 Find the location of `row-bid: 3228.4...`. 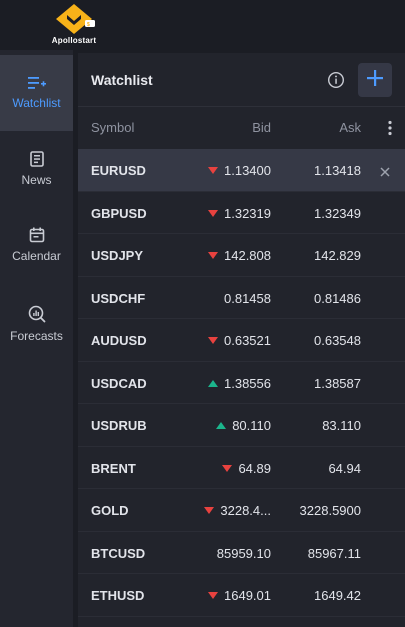

row-bid: 3228.4... is located at coordinates (245, 510).